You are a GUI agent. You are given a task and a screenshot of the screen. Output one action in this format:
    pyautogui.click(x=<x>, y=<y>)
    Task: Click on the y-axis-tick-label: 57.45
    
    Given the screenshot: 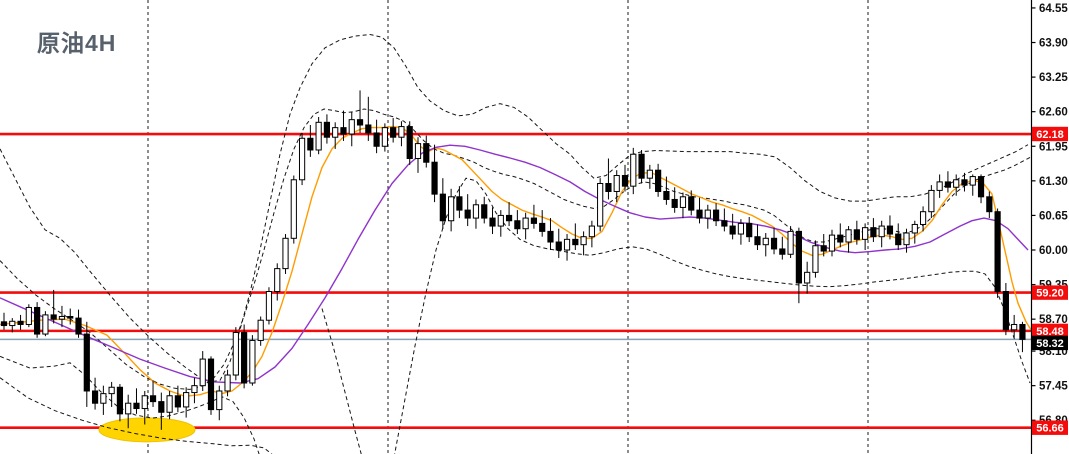 What is the action you would take?
    pyautogui.click(x=1053, y=387)
    